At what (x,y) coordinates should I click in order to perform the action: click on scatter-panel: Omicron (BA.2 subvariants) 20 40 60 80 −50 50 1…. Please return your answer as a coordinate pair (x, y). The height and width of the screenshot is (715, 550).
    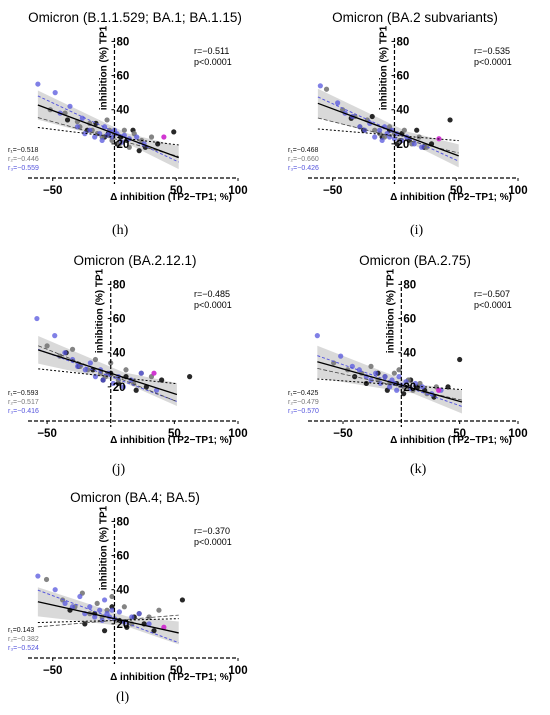
    Looking at the image, I should click on (415, 101).